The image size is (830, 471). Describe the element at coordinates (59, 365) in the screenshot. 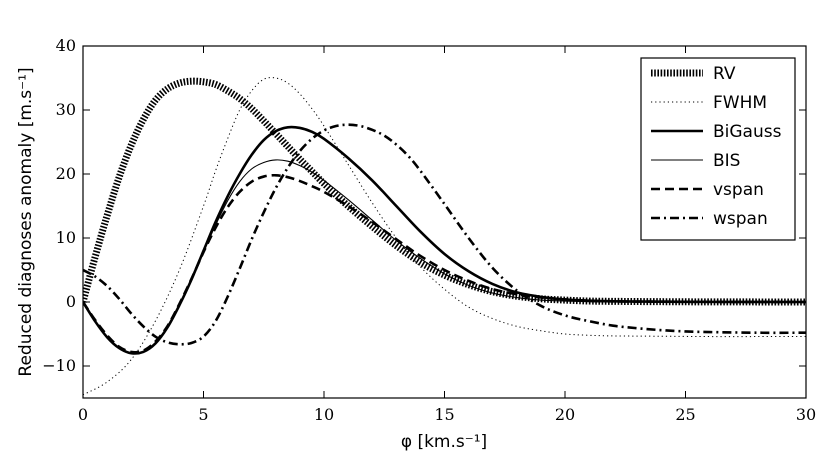

I see `y-tick-label: −10` at that location.